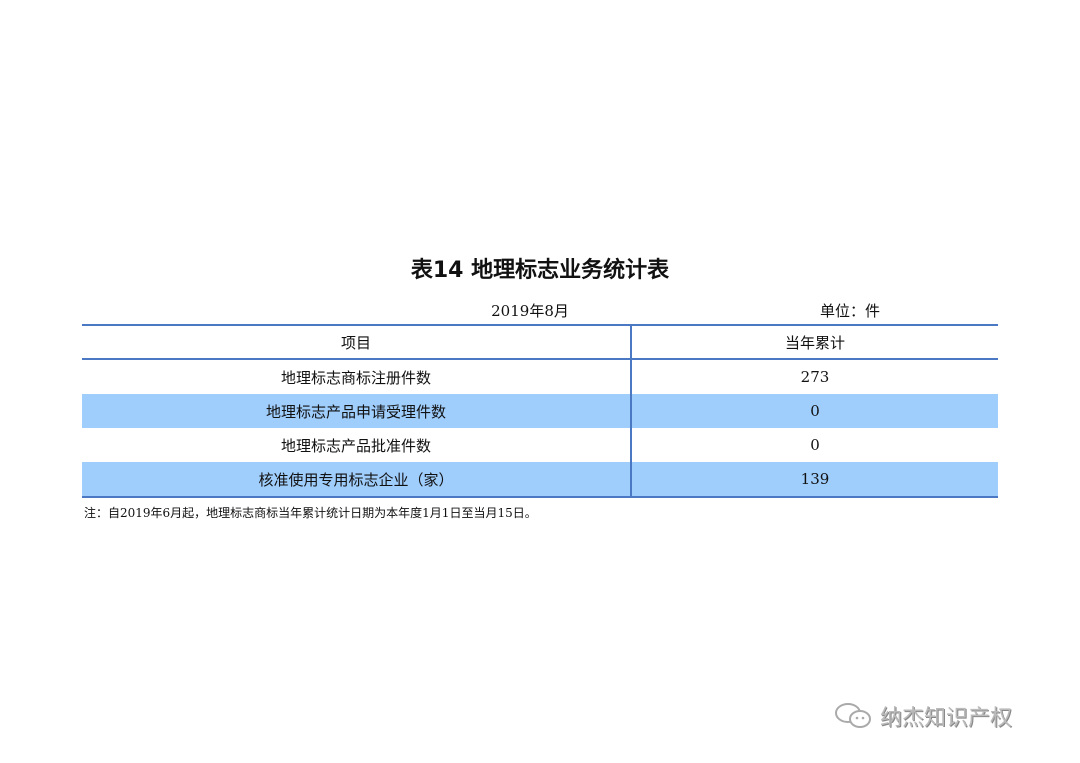  I want to click on report-date: 2019年8月, so click(530, 311).